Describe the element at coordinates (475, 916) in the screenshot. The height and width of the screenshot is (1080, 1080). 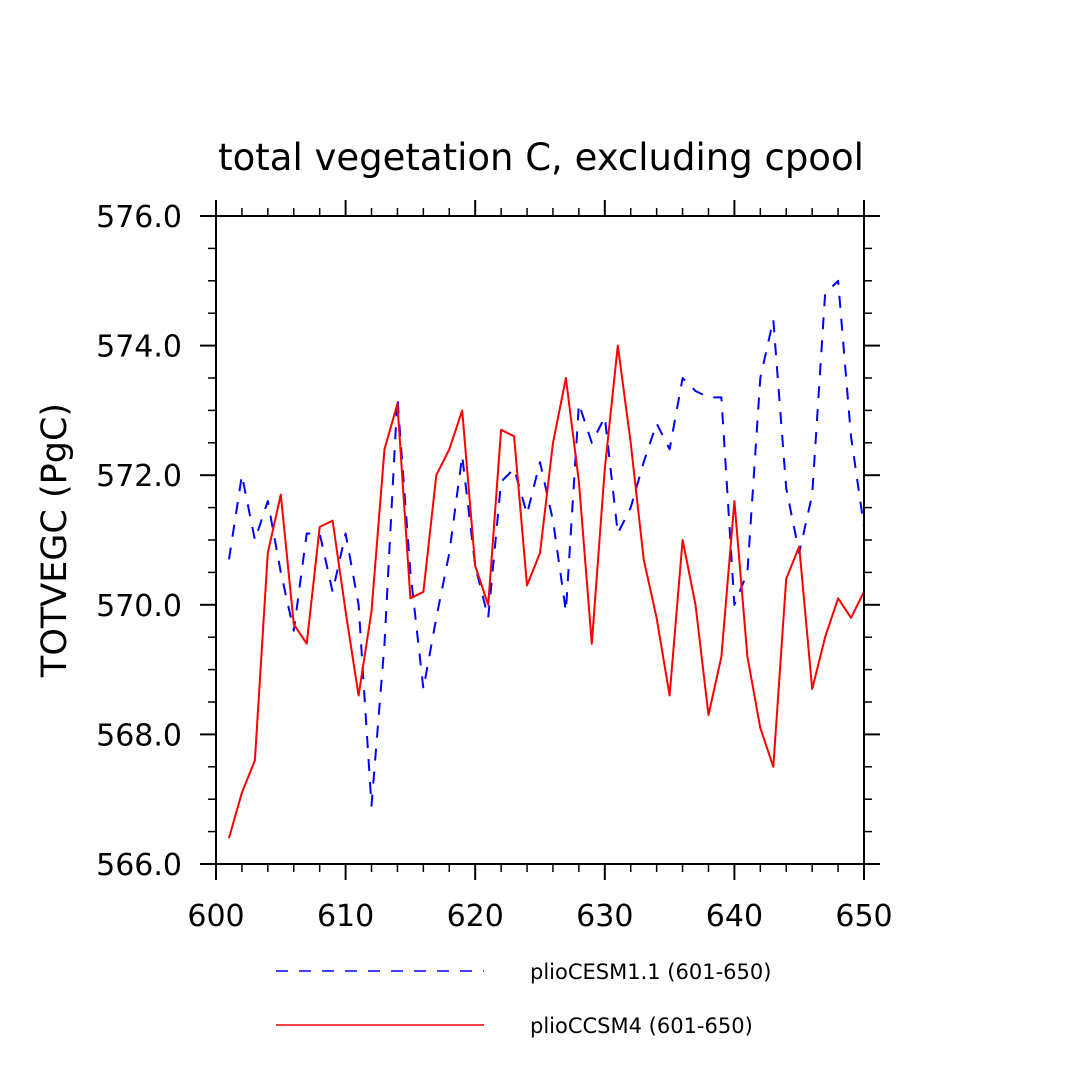
I see `x-tick-label: 620` at that location.